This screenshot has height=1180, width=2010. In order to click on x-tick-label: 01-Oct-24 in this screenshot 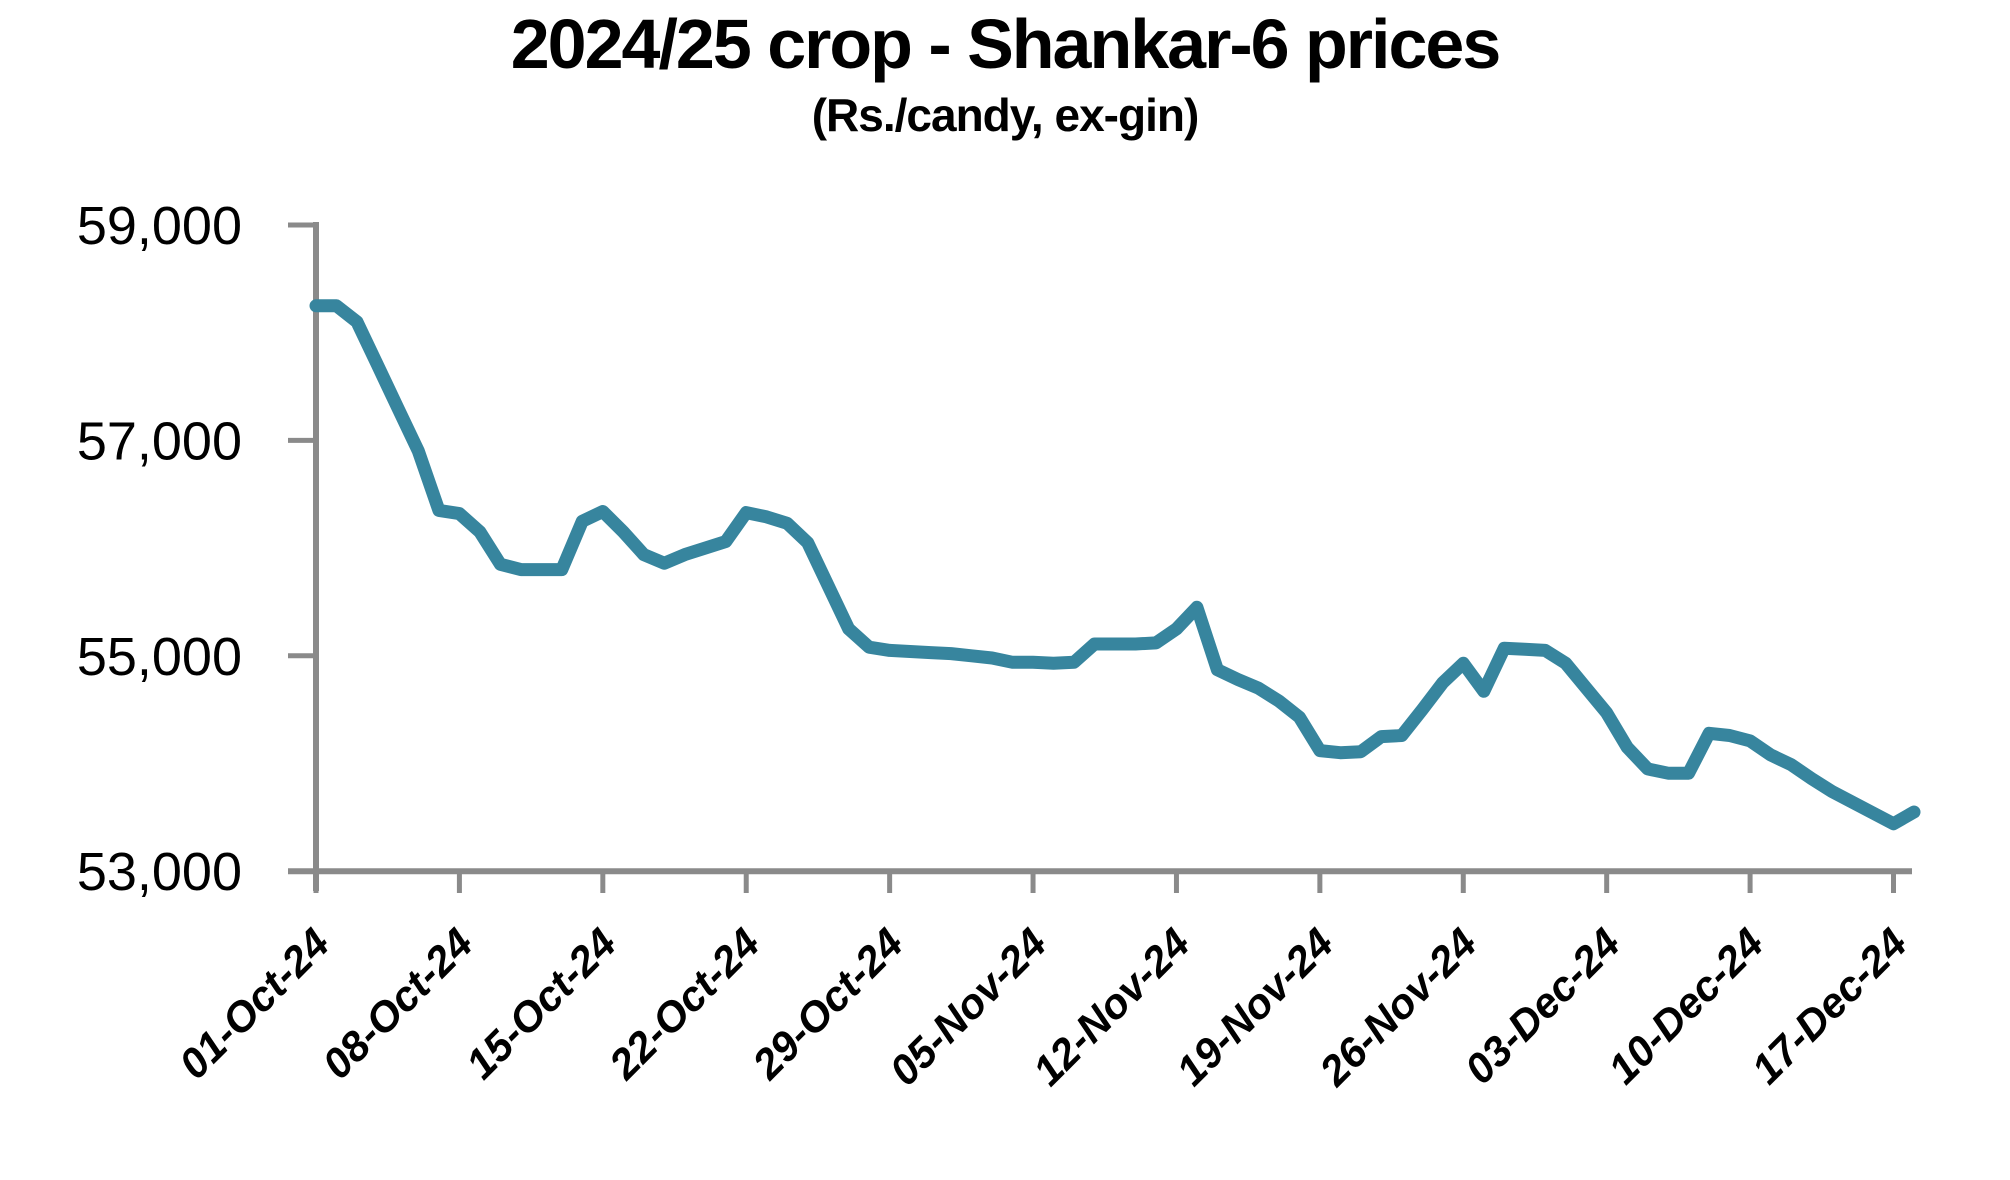, I will do `click(254, 1003)`.